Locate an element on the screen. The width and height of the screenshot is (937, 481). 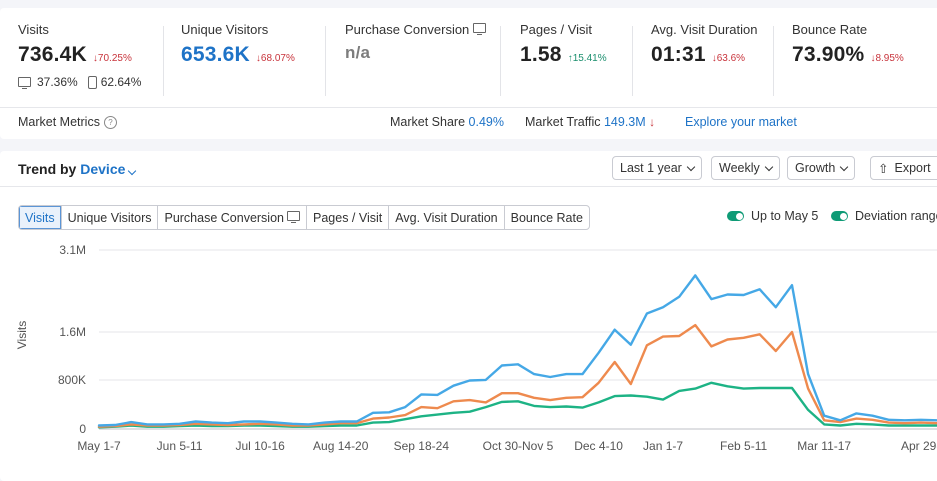
x-tick-label: Aug 14-20 is located at coordinates (341, 446).